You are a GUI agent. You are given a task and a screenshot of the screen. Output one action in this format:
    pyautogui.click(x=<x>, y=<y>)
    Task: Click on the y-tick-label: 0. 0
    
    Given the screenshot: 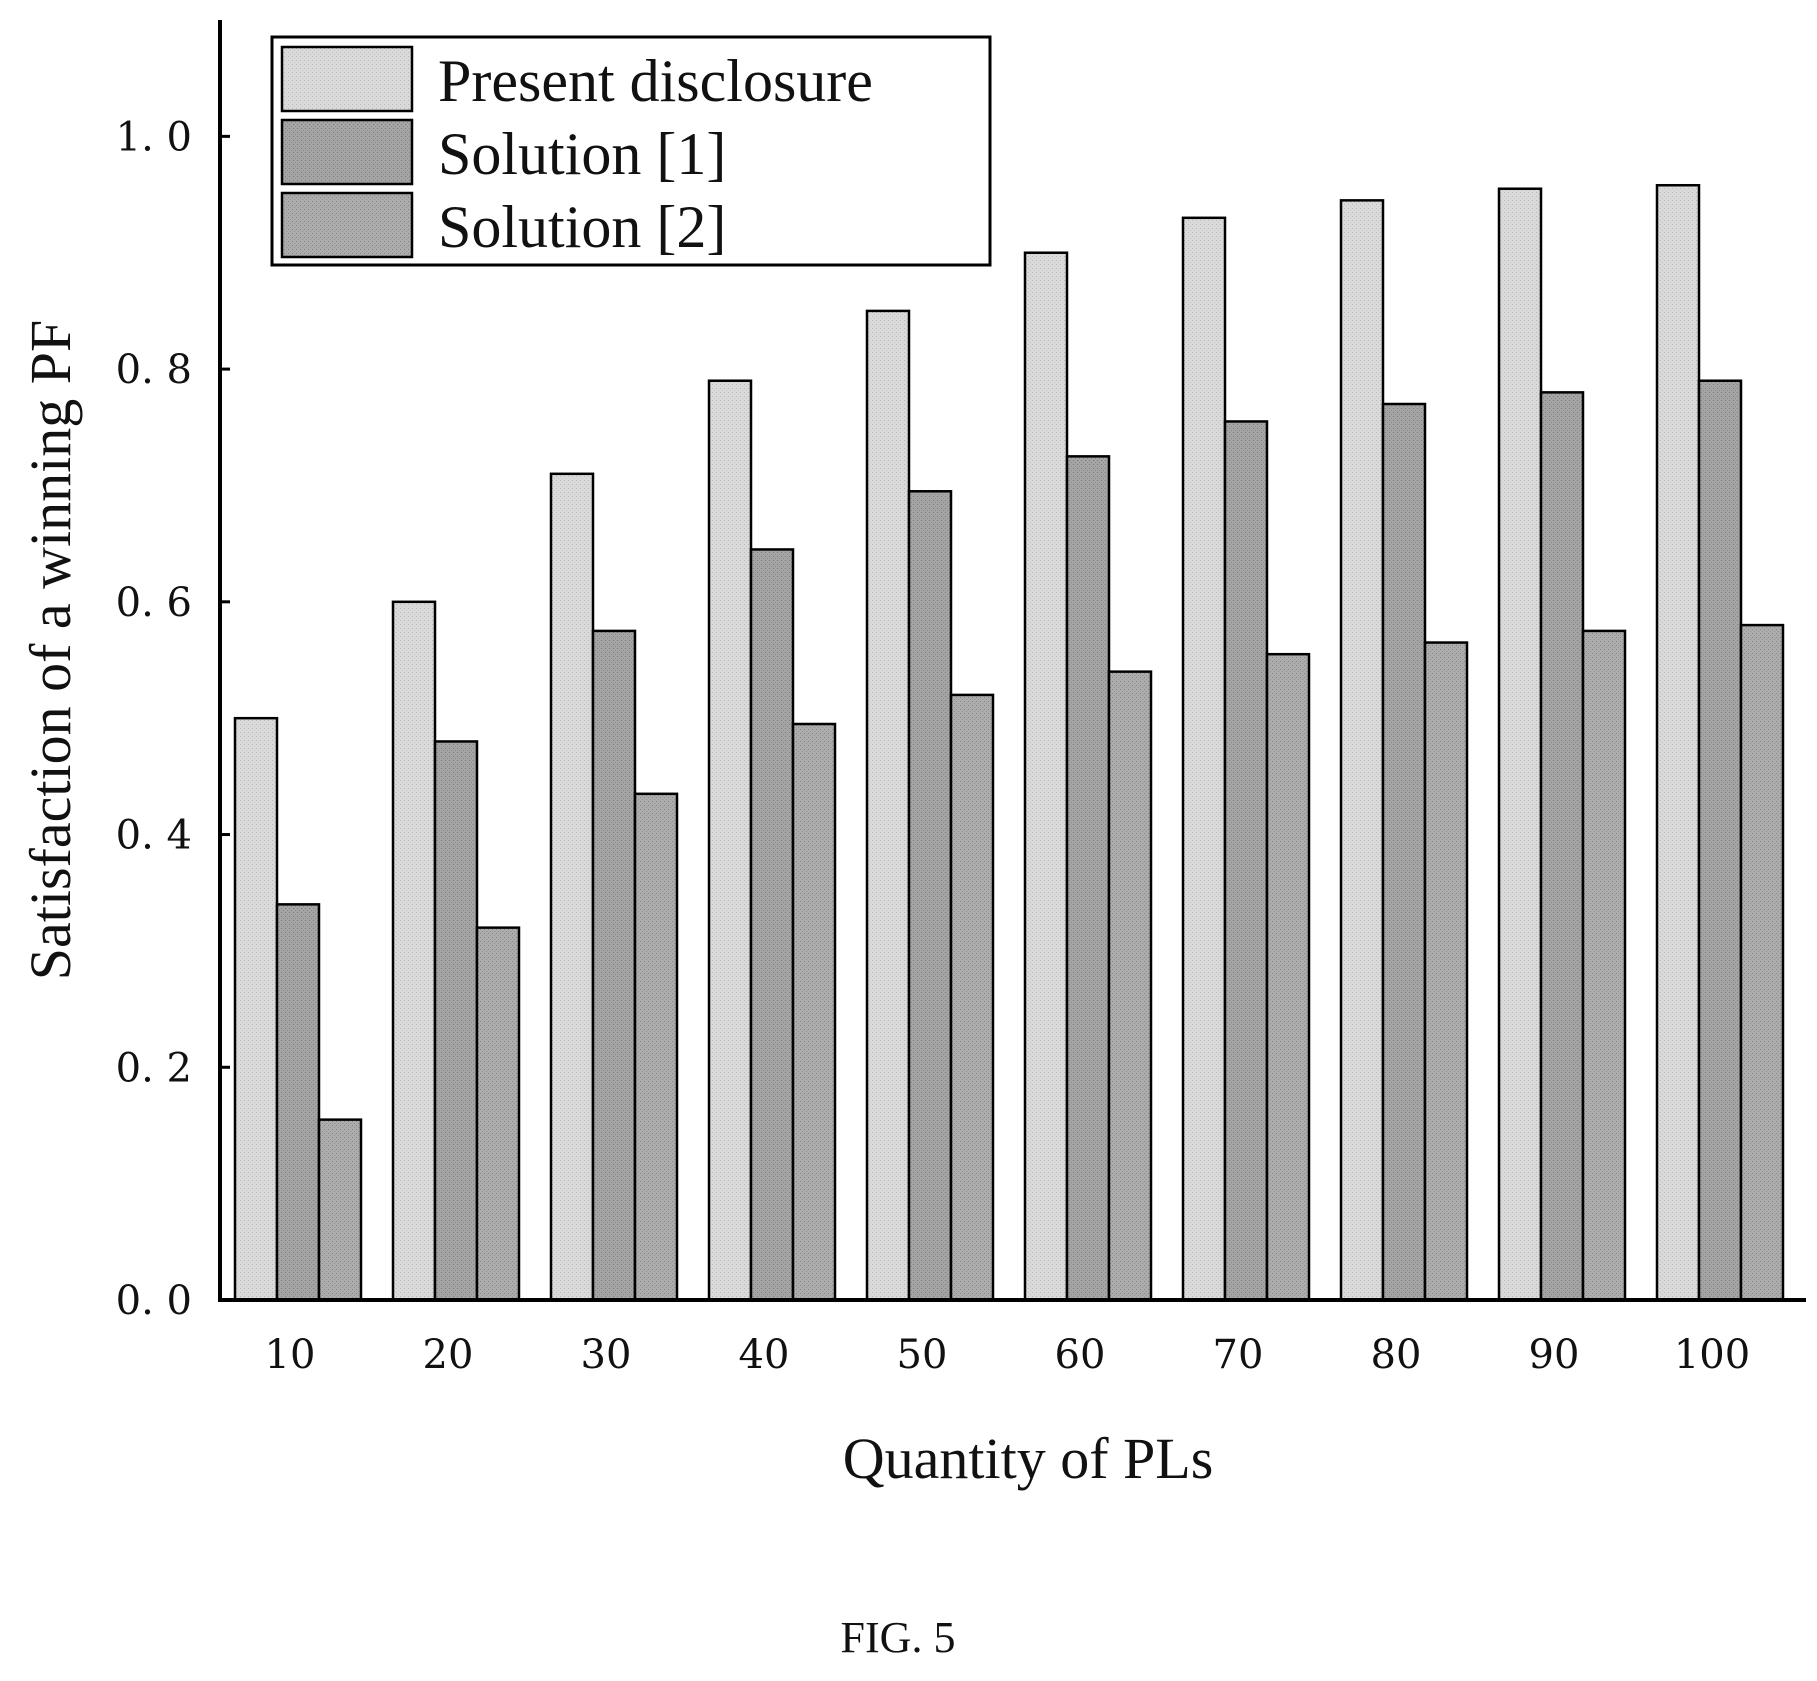 What is the action you would take?
    pyautogui.click(x=154, y=1301)
    